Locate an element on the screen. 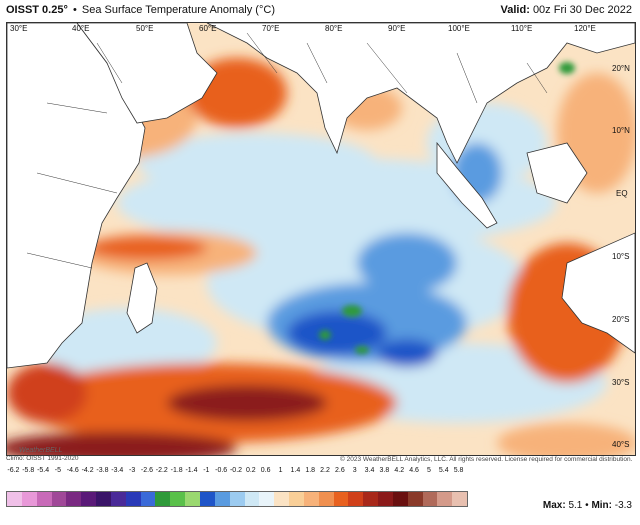 The height and width of the screenshot is (525, 640). max-min-stats: Max: 5.1 • Min: -3.3 is located at coordinates (587, 505).